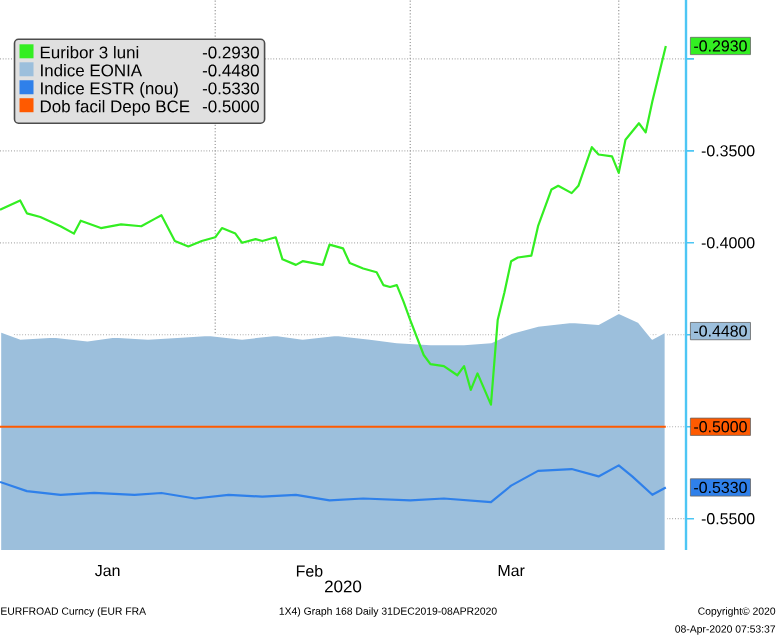  Describe the element at coordinates (343, 586) in the screenshot. I see `x-axis-title: 2020` at that location.